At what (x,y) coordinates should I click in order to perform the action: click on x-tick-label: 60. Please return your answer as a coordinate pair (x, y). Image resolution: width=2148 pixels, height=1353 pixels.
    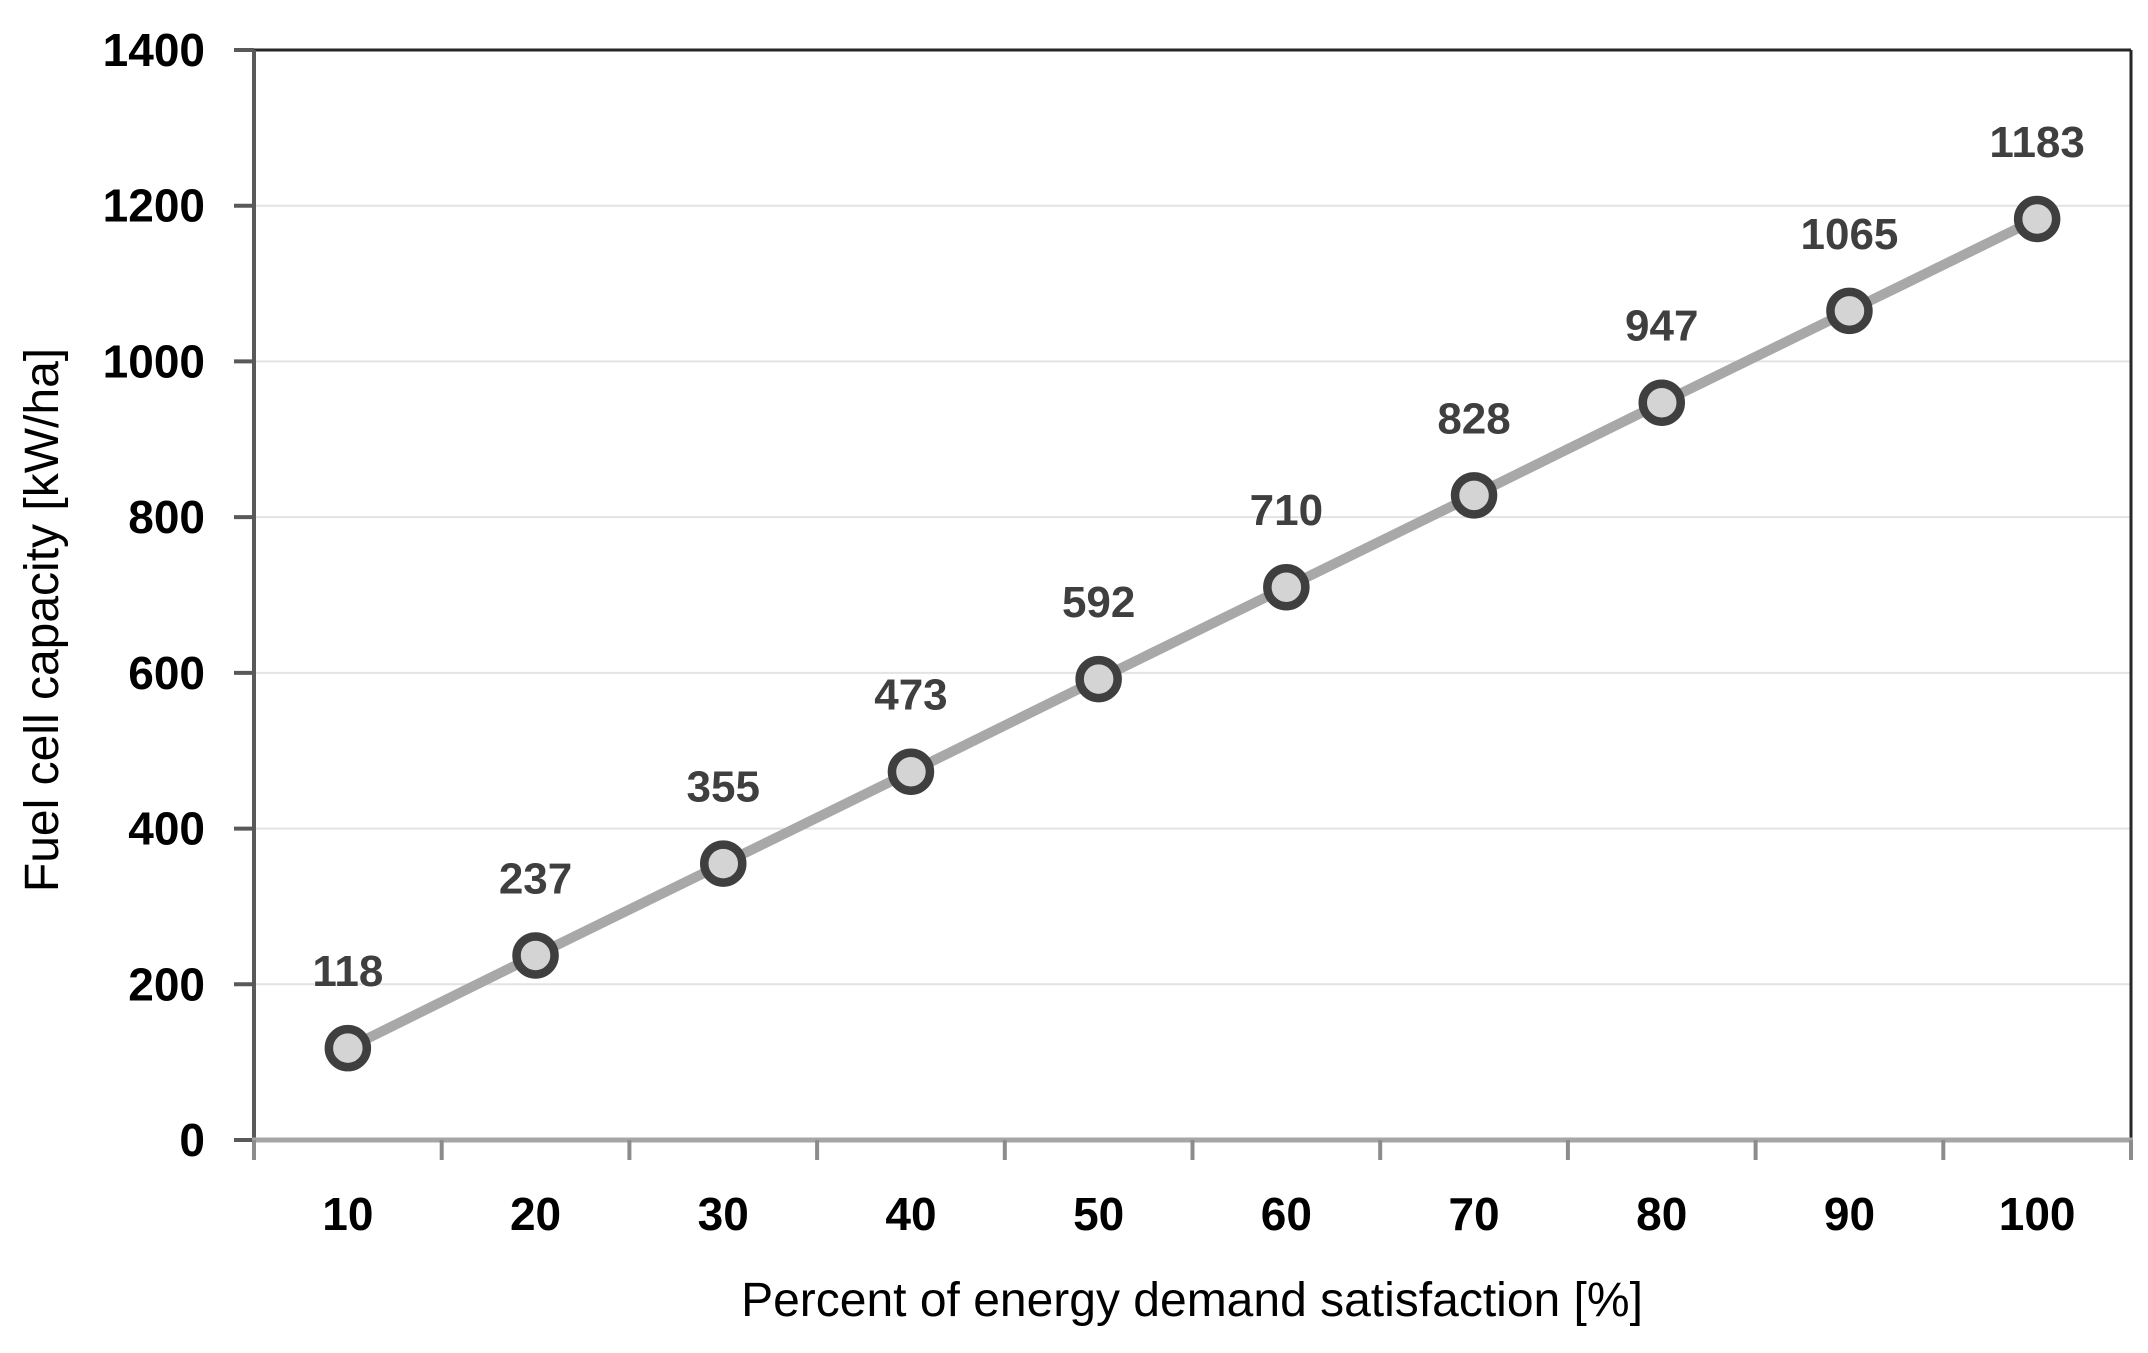
    Looking at the image, I should click on (1286, 1214).